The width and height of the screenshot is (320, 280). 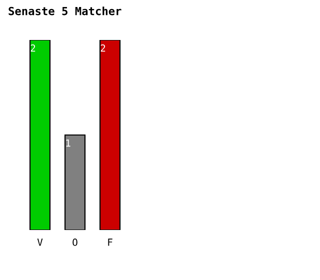 What do you see at coordinates (68, 143) in the screenshot?
I see `data-label: 1` at bounding box center [68, 143].